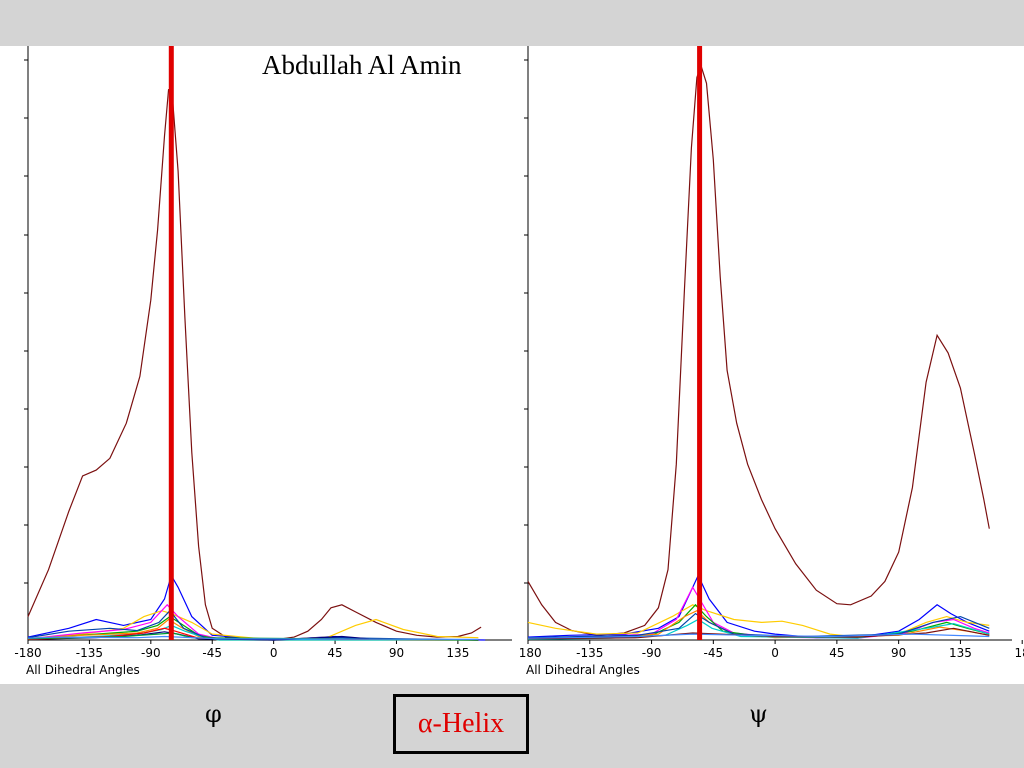  I want to click on alpha-helix-box: α-Helix, so click(461, 724).